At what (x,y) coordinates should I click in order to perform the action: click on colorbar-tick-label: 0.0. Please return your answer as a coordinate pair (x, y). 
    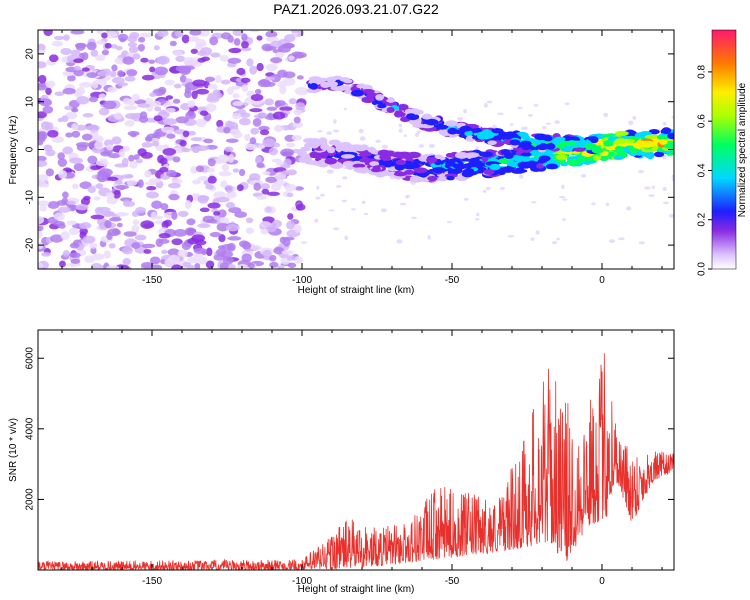
    Looking at the image, I should click on (702, 269).